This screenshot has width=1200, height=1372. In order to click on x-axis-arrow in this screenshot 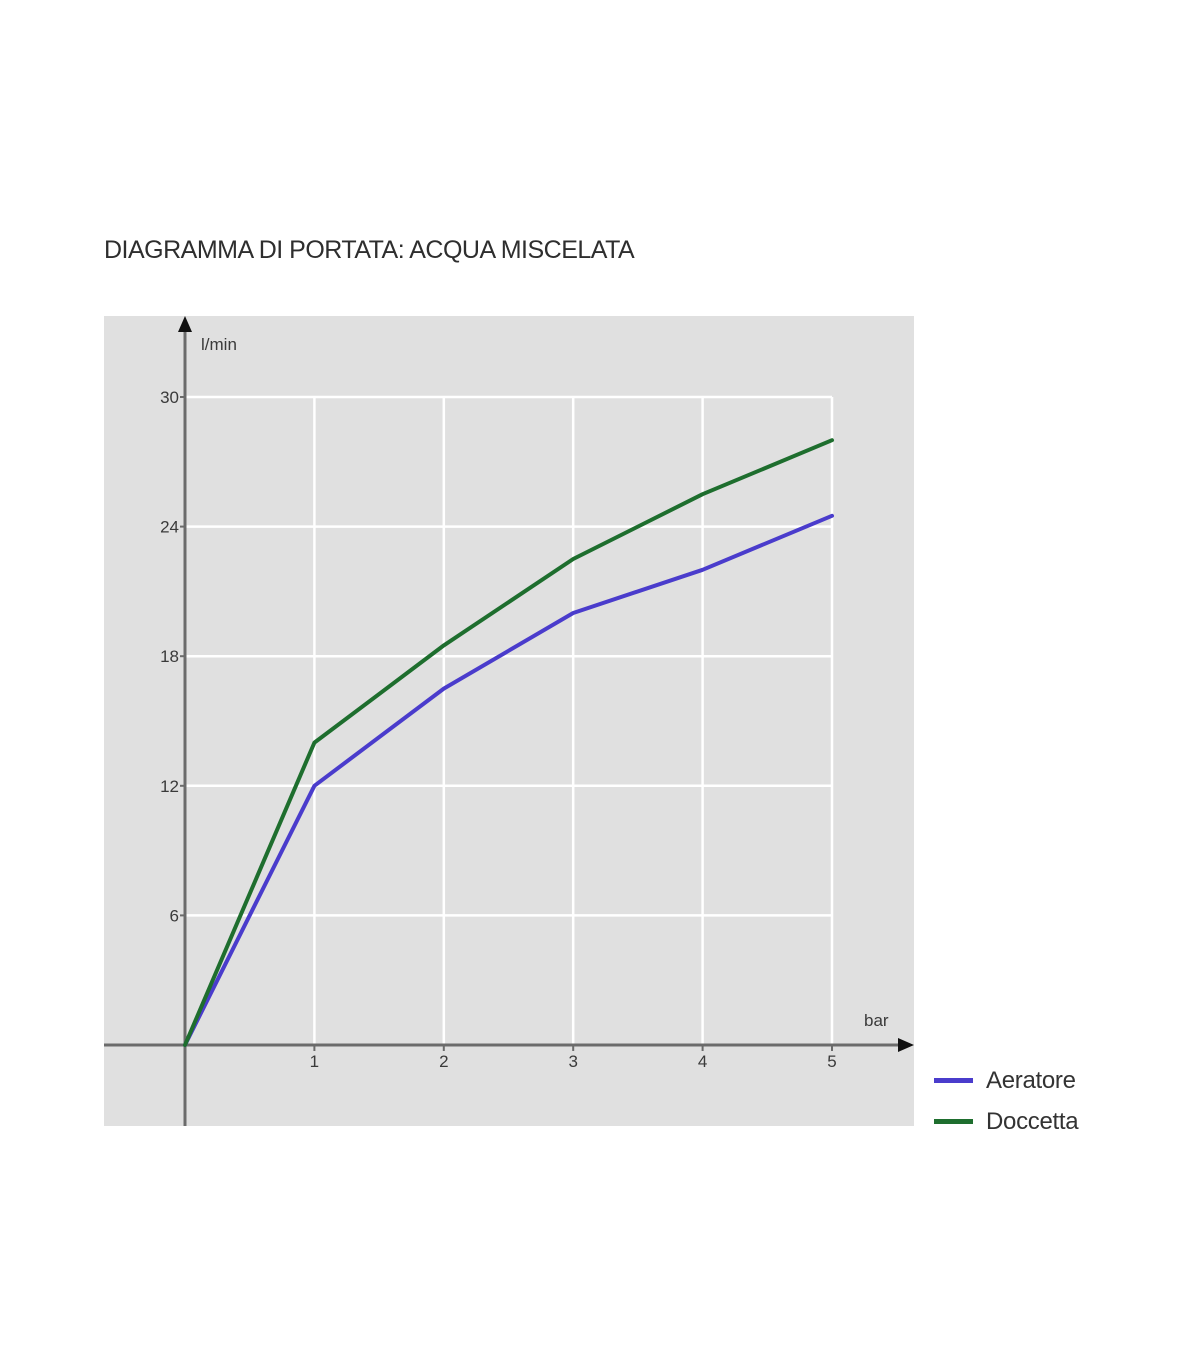, I will do `click(906, 1045)`.